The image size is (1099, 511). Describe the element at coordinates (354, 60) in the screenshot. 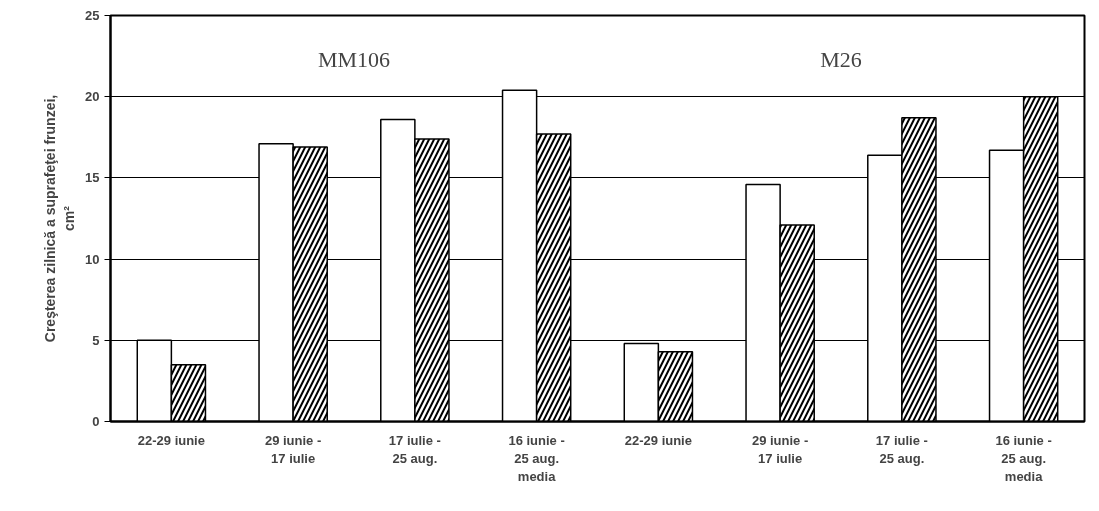

I see `annotation: MM106` at that location.